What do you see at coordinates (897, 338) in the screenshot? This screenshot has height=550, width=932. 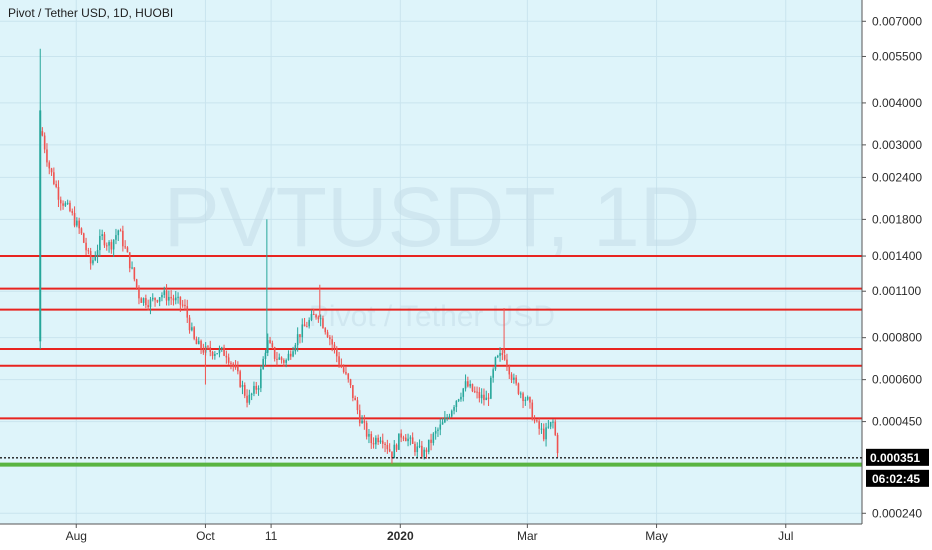 I see `price-tick-label: 0.000800` at bounding box center [897, 338].